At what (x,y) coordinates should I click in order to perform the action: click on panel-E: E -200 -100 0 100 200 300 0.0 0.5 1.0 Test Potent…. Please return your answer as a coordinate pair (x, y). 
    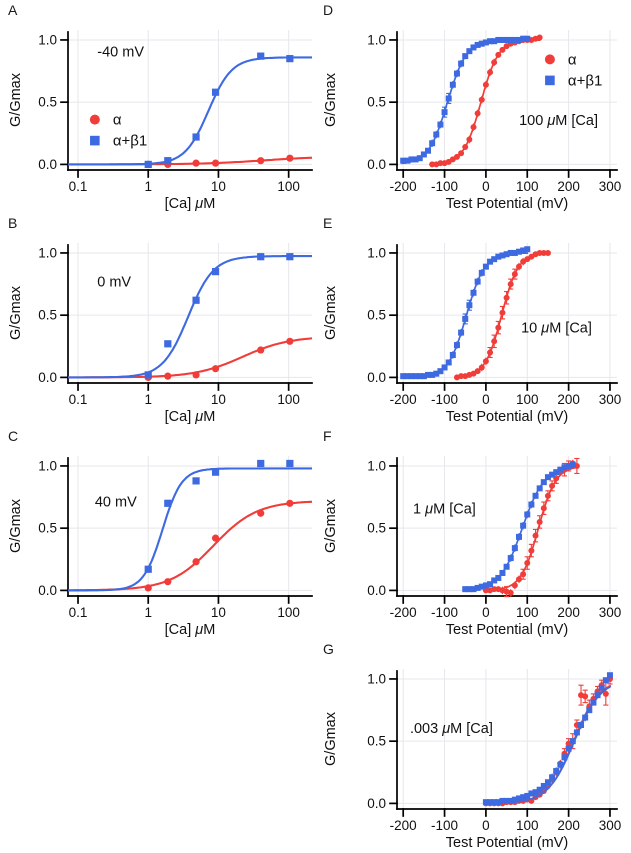
    Looking at the image, I should click on (473, 319).